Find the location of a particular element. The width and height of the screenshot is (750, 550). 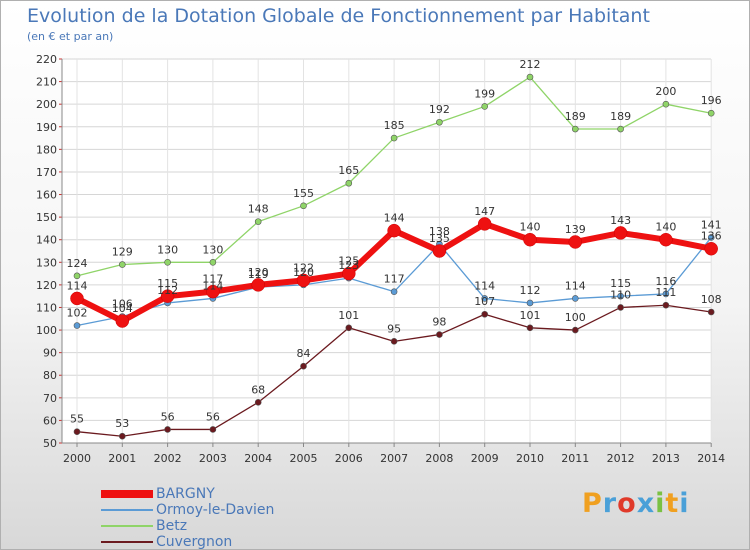

x-tick-label: 2011 is located at coordinates (575, 458).